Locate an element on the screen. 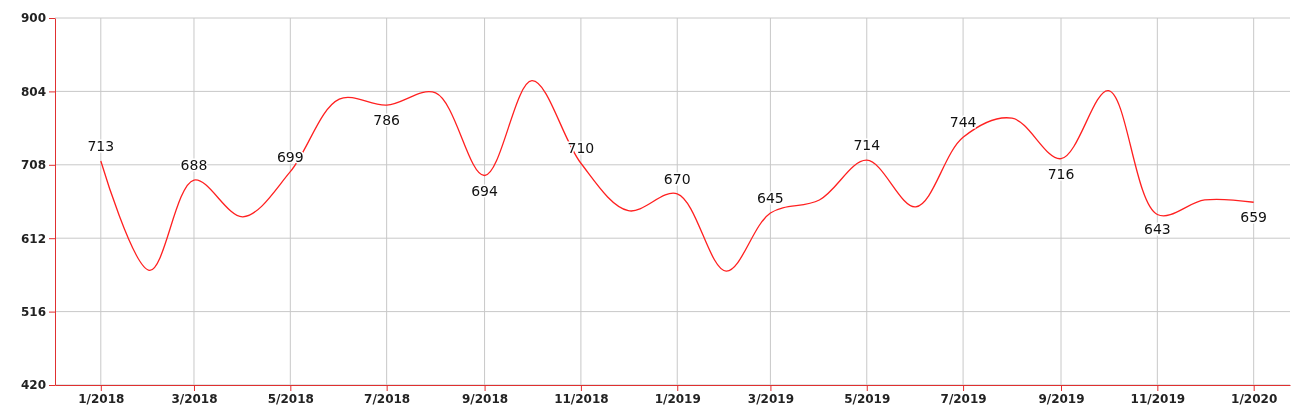 This screenshot has height=412, width=1296. y-tick-label: 420 is located at coordinates (33, 385).